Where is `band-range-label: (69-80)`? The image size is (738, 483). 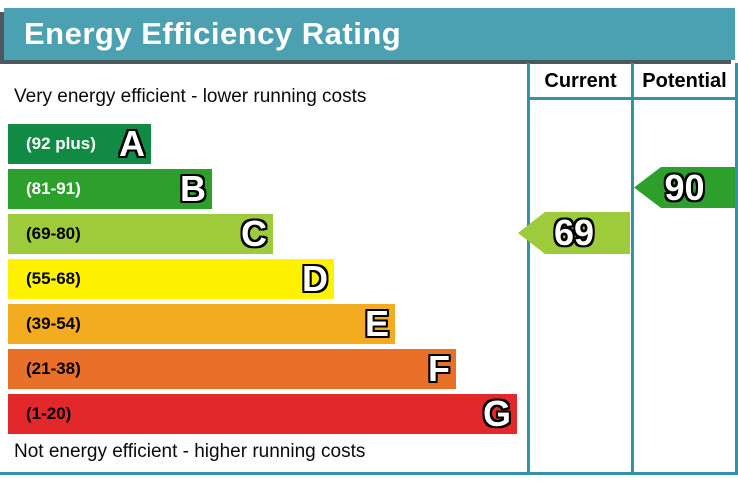 band-range-label: (69-80) is located at coordinates (53, 233).